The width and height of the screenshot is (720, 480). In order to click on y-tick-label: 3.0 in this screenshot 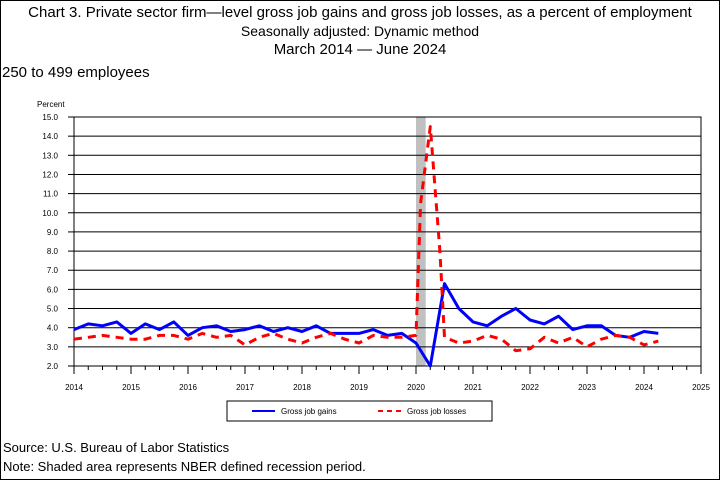, I will do `click(53, 347)`.